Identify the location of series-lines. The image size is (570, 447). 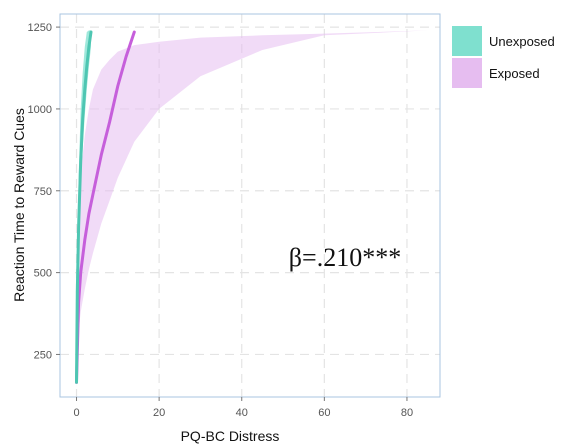
(105, 207).